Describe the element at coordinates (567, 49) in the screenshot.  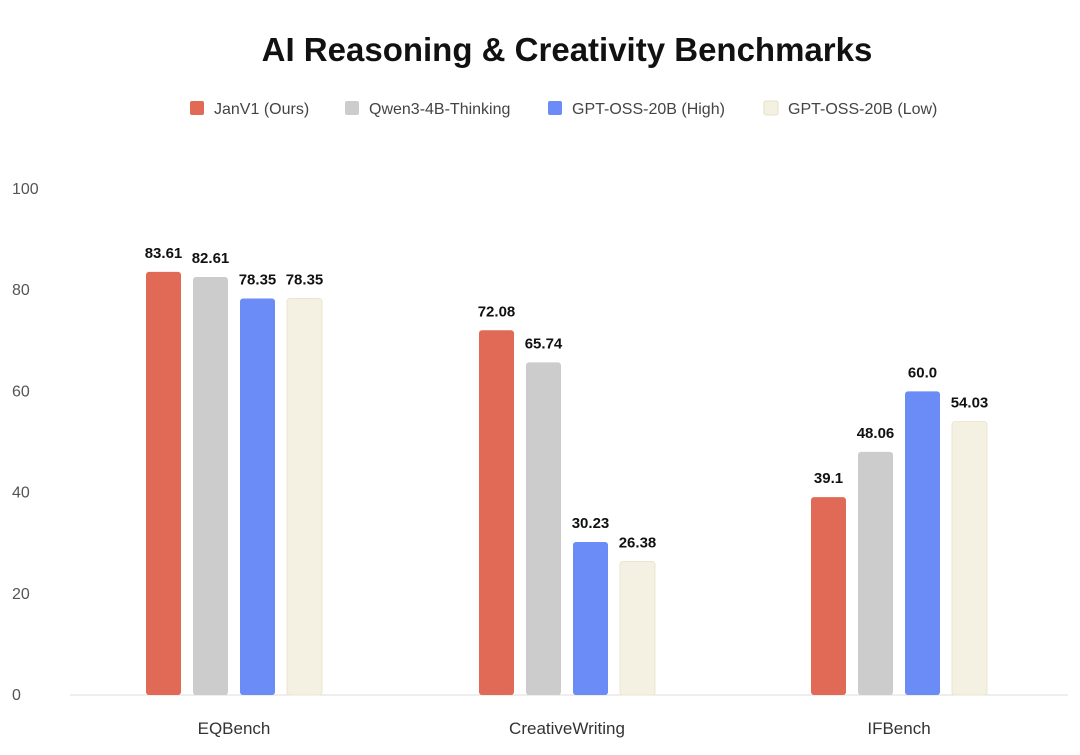
I see `chart-title: AI Reasoning & Creativity Benchmarks` at that location.